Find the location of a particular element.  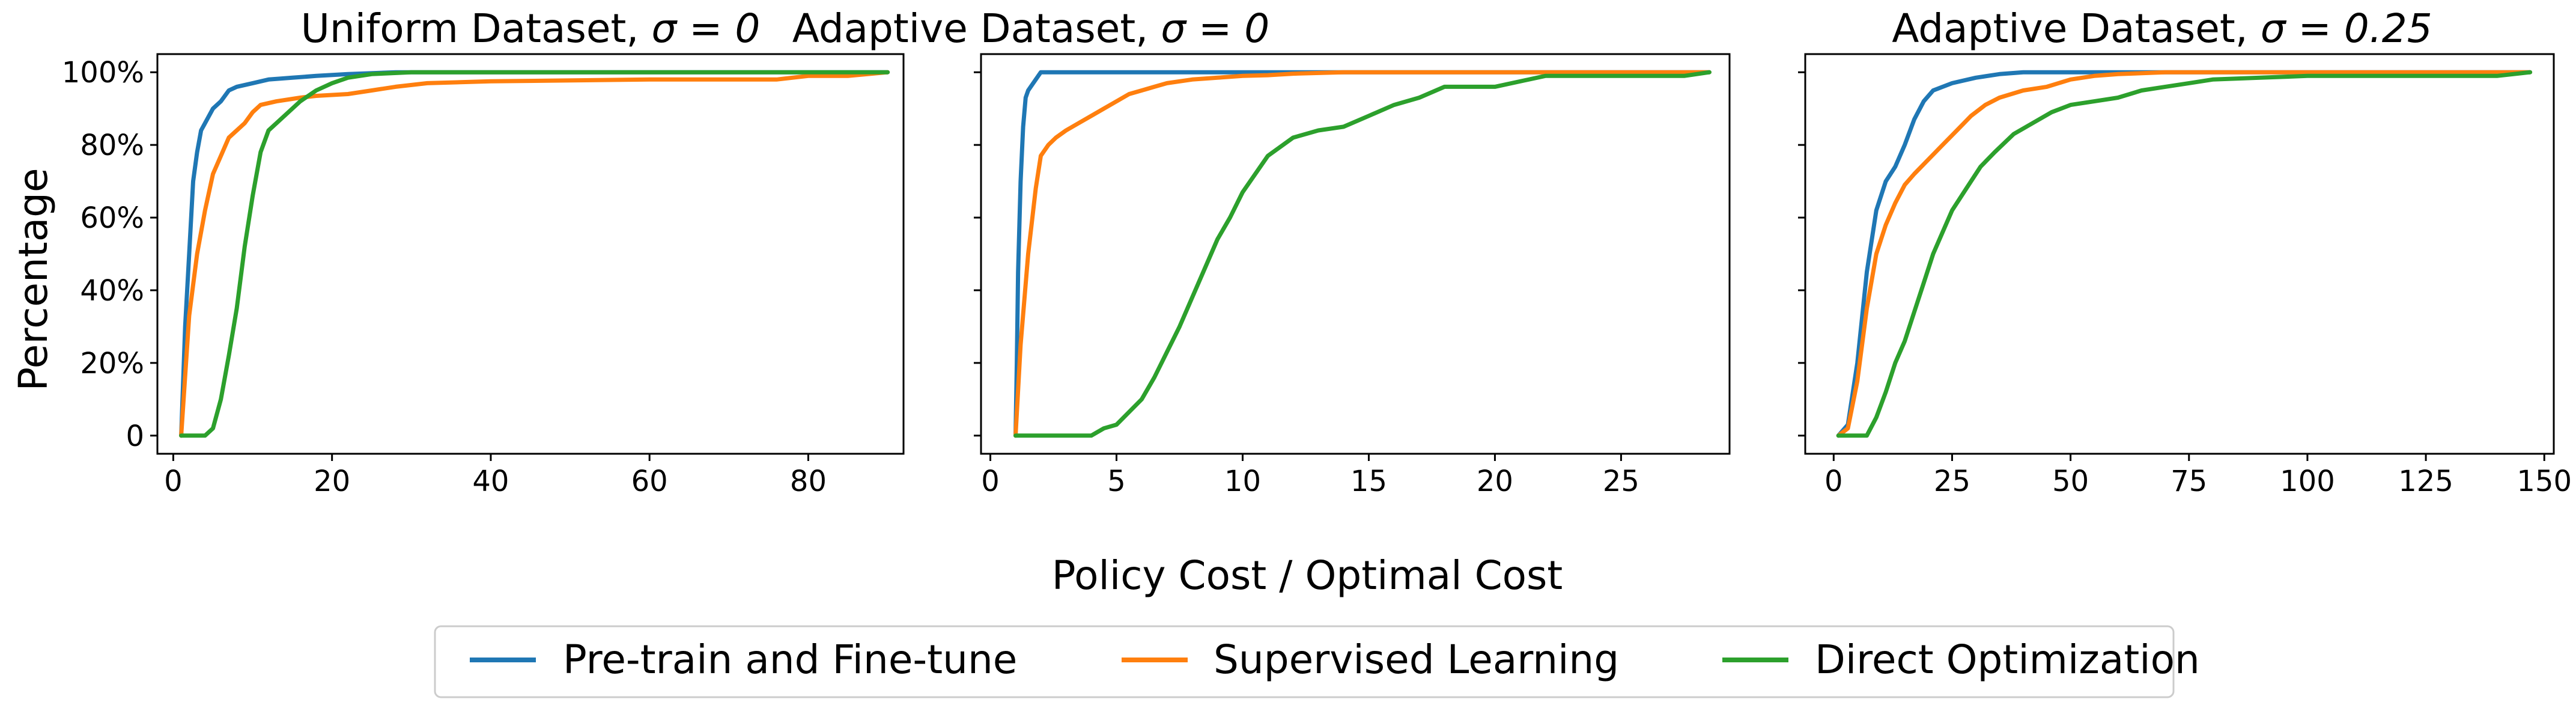

y-tick-label: 60% is located at coordinates (112, 218).